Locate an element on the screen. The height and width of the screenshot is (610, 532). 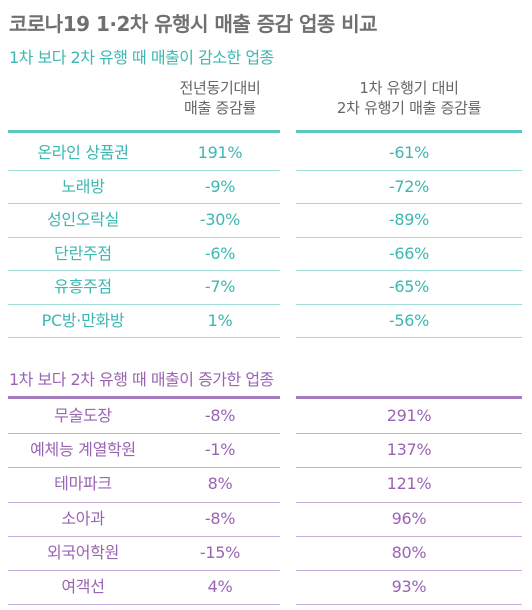
column-header-yoy-line1: 전년동기대비 is located at coordinates (220, 88).